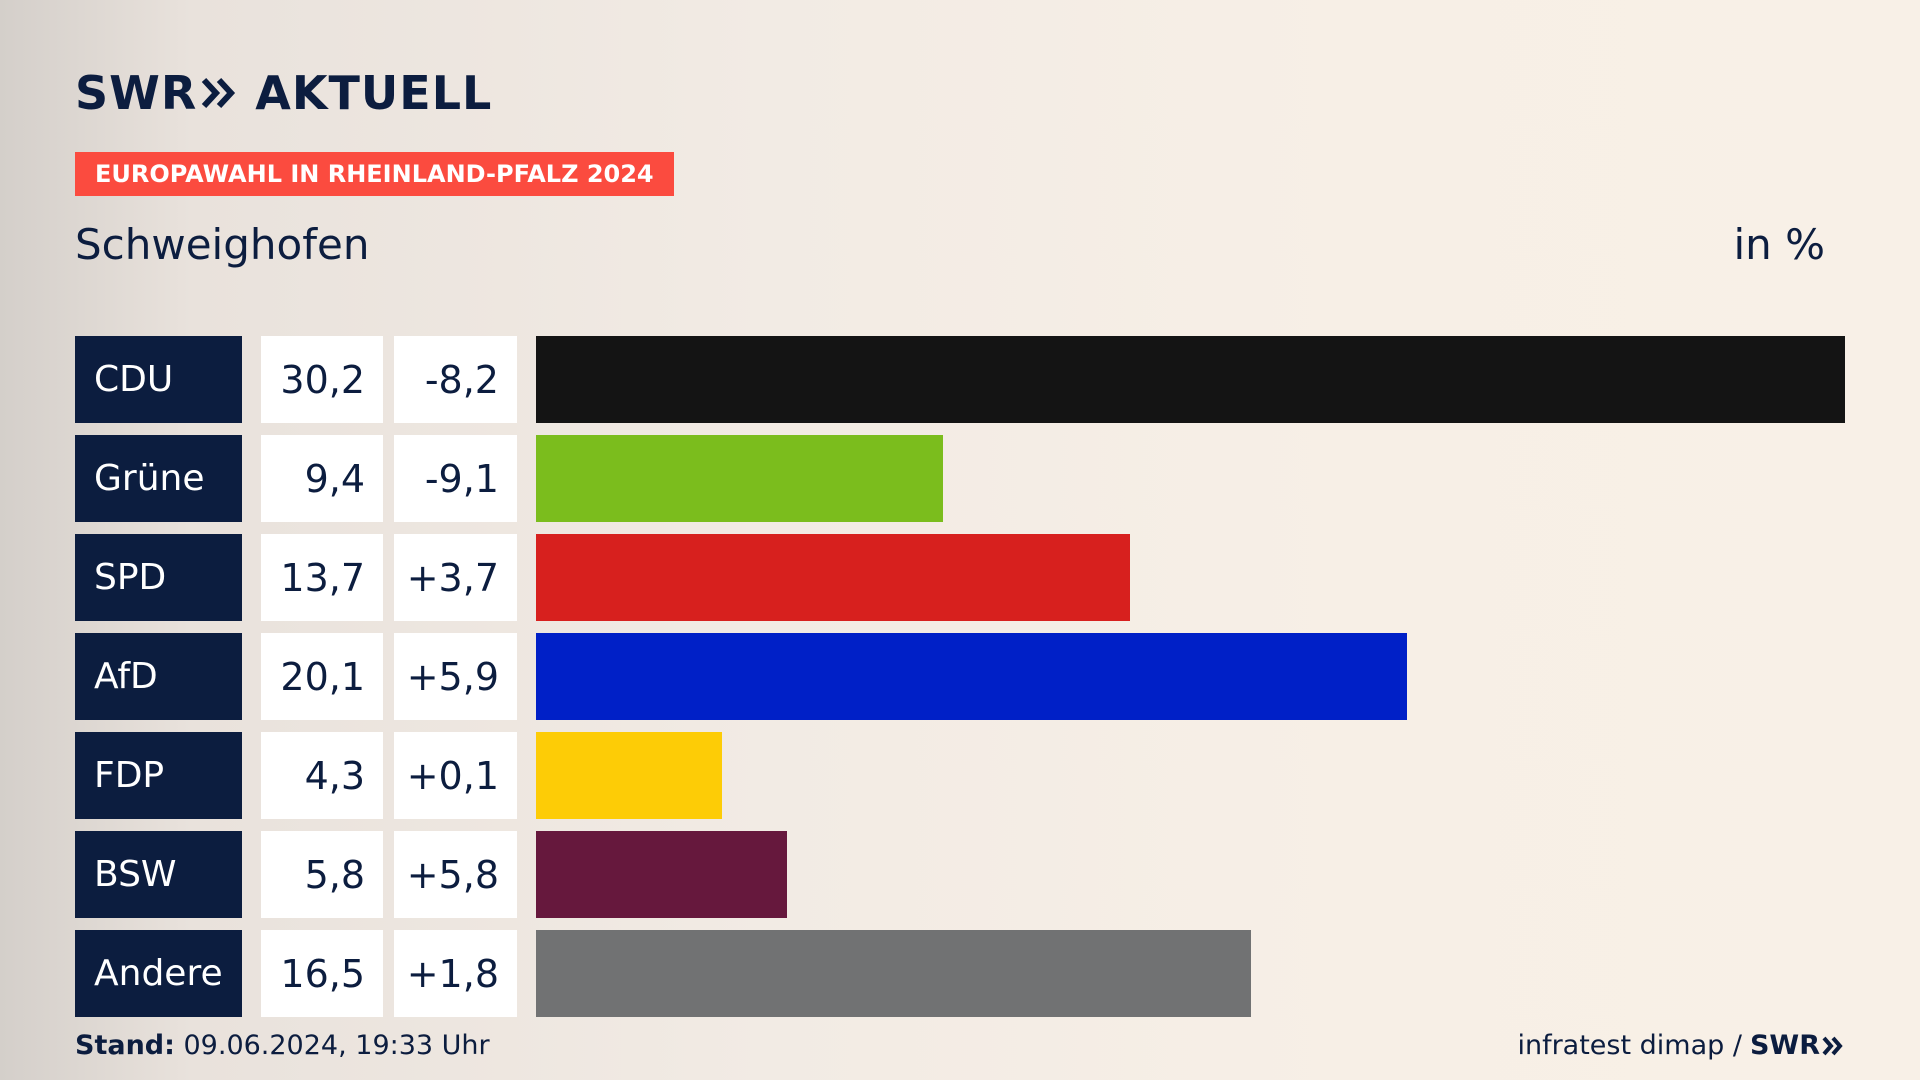  I want to click on stand-label: Stand:, so click(125, 1045).